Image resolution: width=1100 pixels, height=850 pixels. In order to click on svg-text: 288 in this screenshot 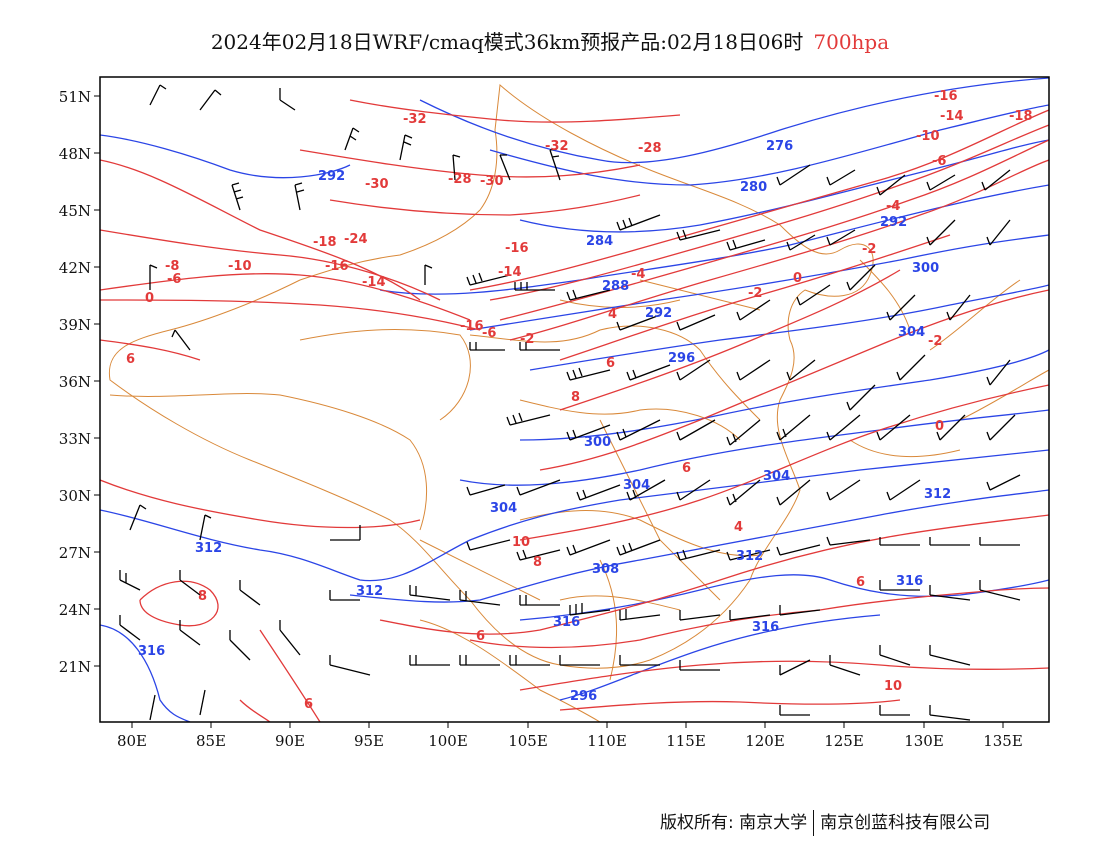, I will do `click(615, 286)`.